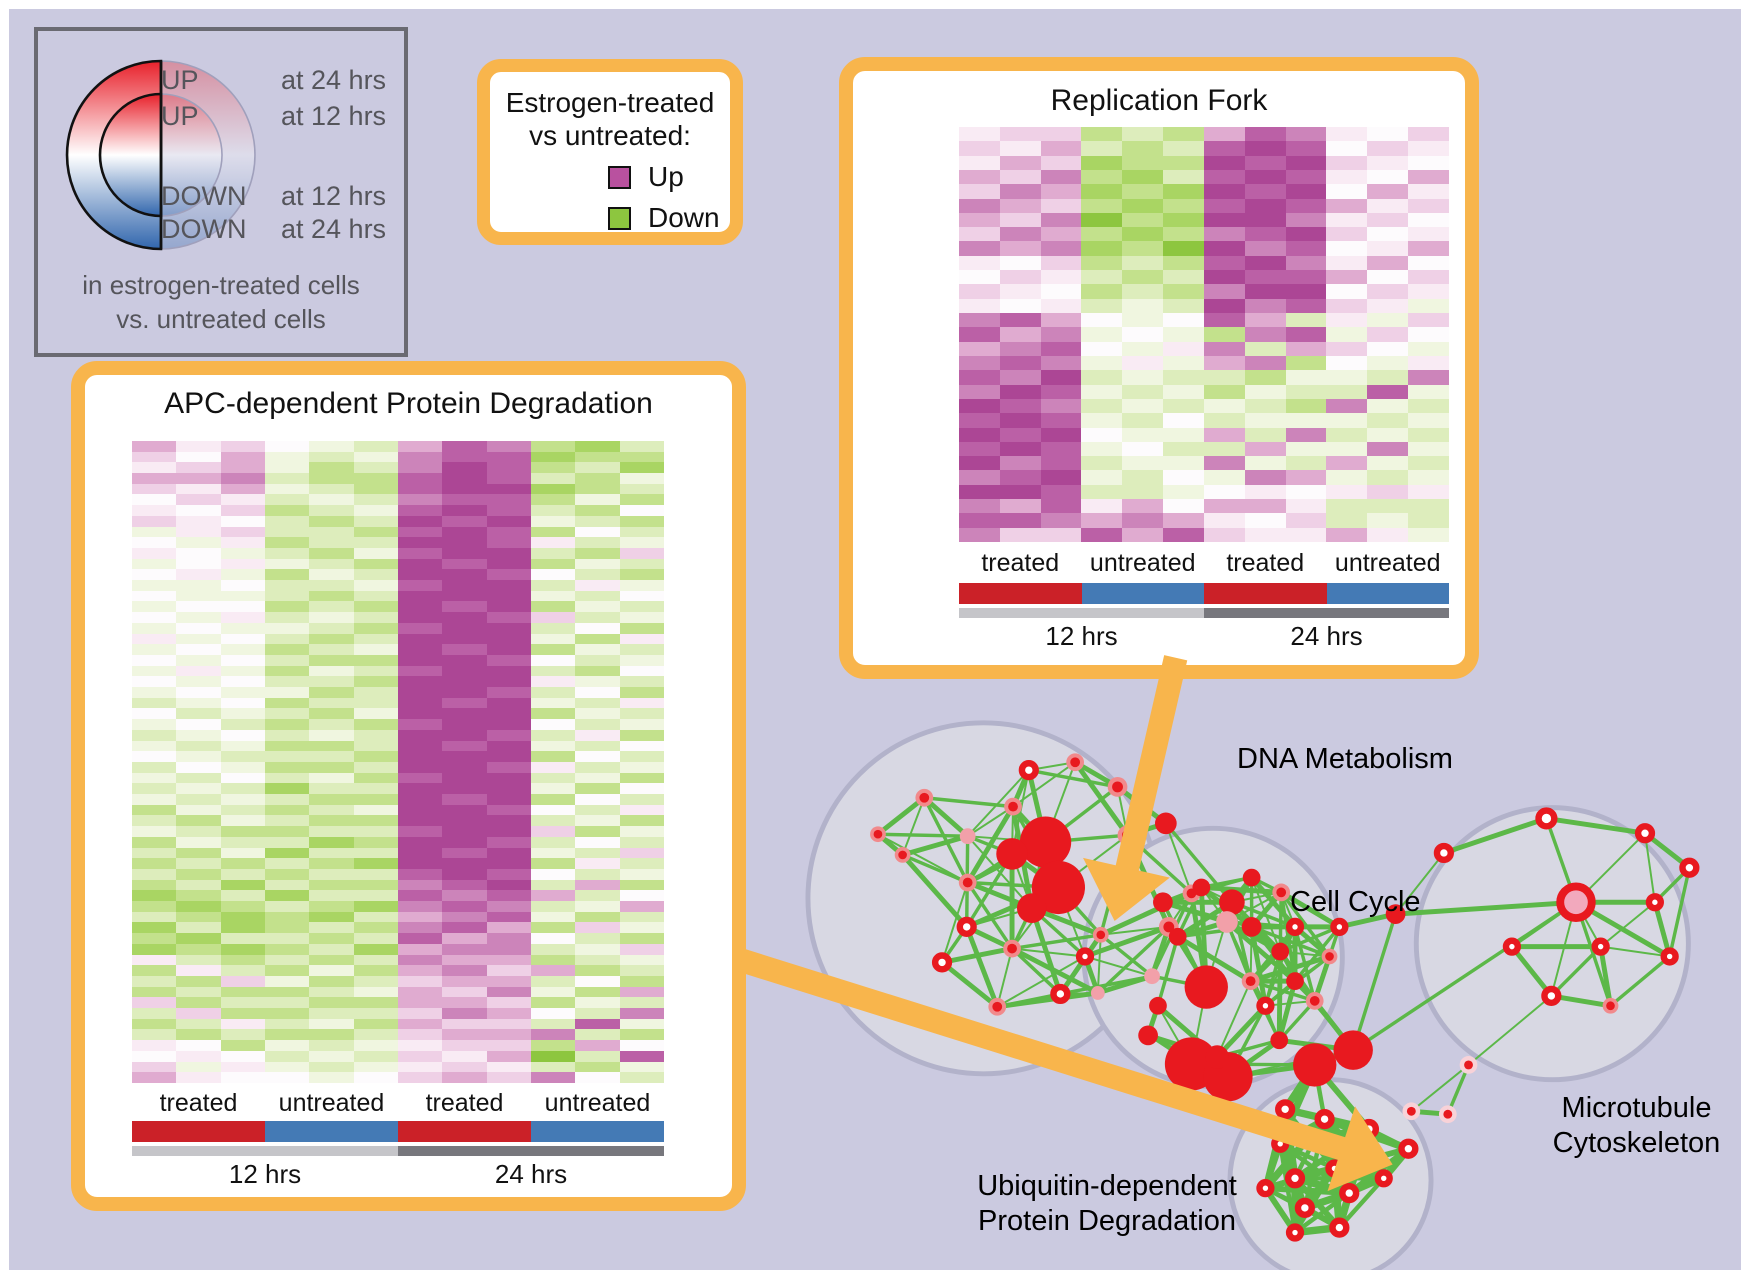 The height and width of the screenshot is (1279, 1750). I want to click on microtubule-label-line1: Microtubule, so click(1636, 1108).